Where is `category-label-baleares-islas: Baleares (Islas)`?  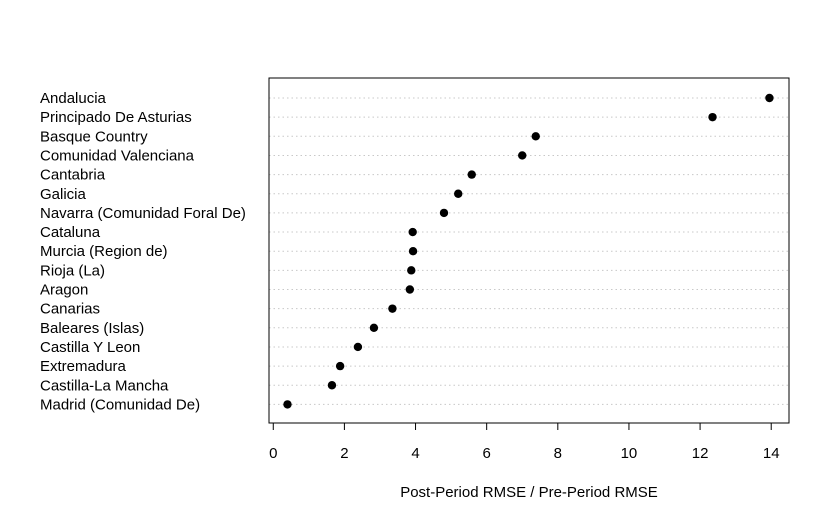
category-label-baleares-islas: Baleares (Islas) is located at coordinates (92, 328).